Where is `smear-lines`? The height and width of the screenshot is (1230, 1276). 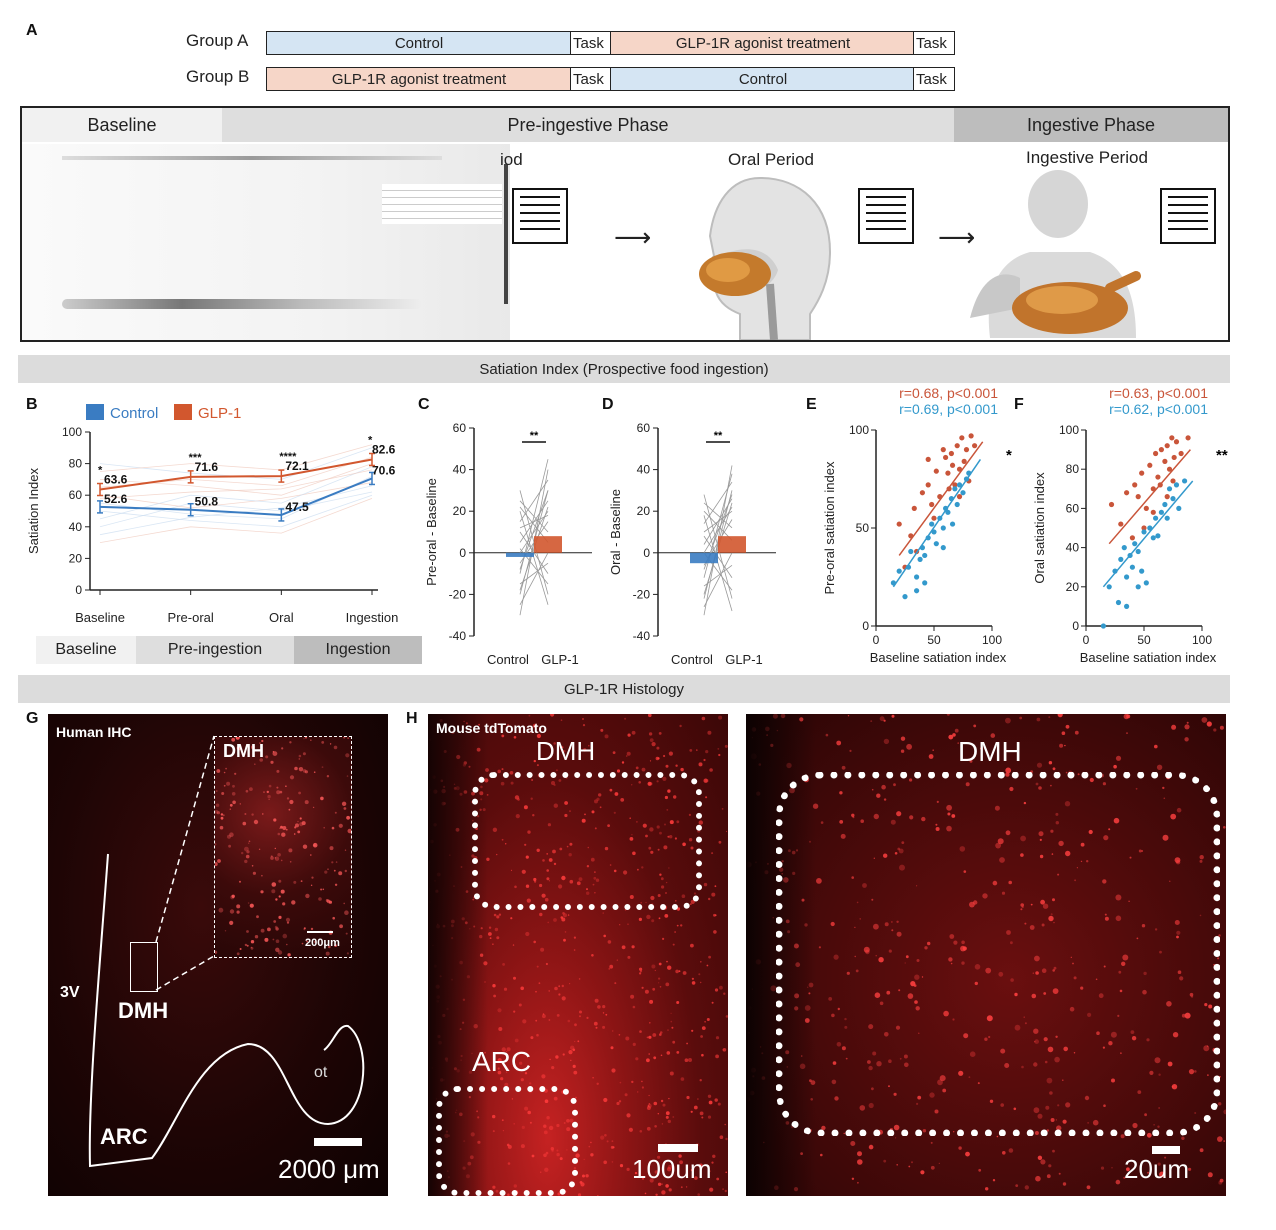 smear-lines is located at coordinates (442, 204).